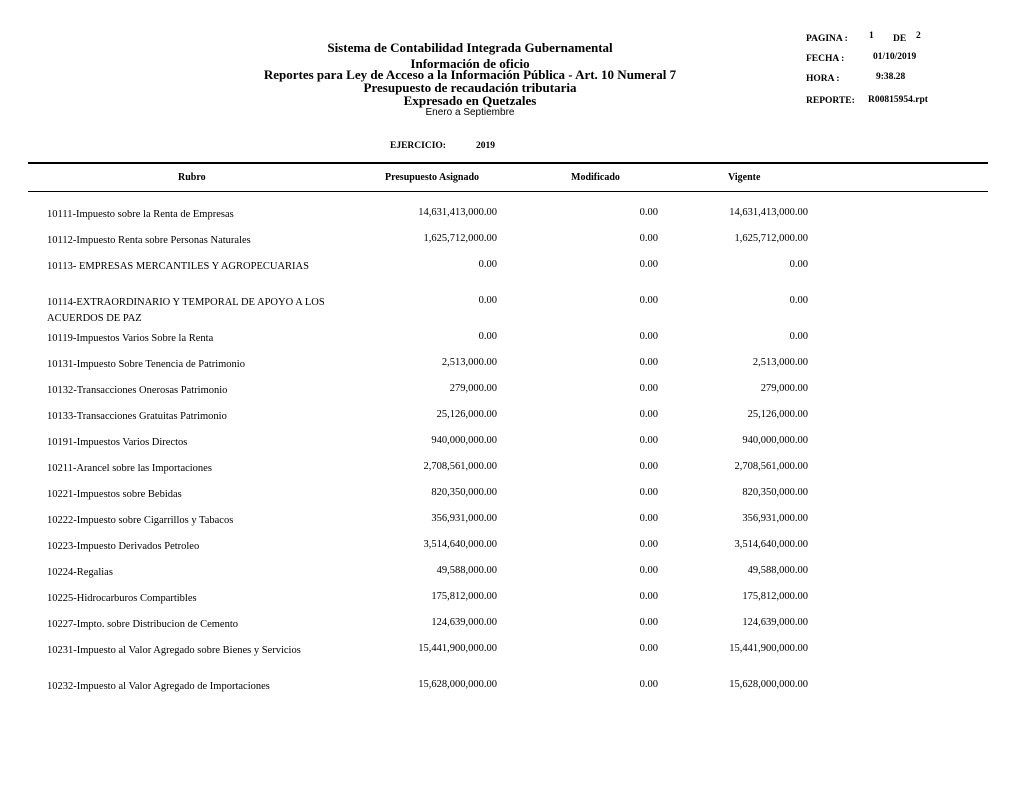  What do you see at coordinates (117, 442) in the screenshot?
I see `rubro-cell: 10191-Impuestos Varios Directos` at bounding box center [117, 442].